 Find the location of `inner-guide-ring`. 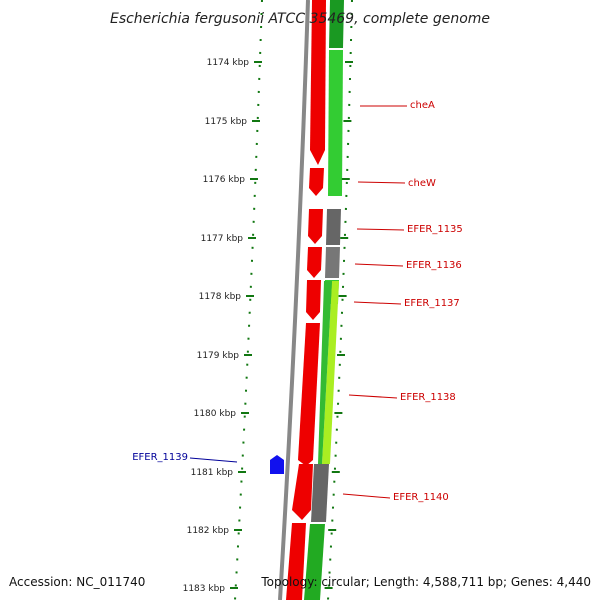

inner-guide-ring is located at coordinates (248, 300).